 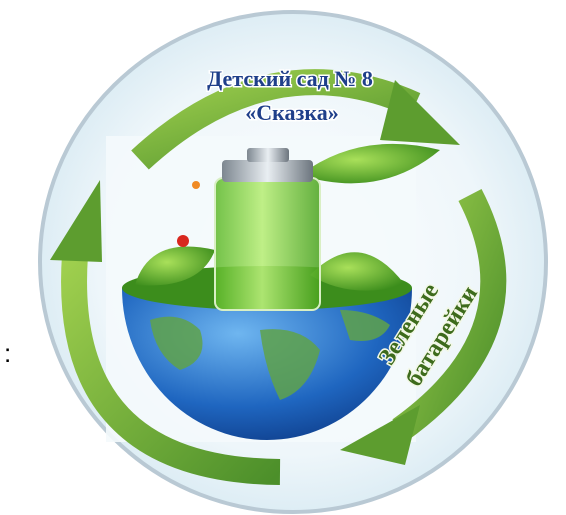 I want to click on continents, so click(x=270, y=355).